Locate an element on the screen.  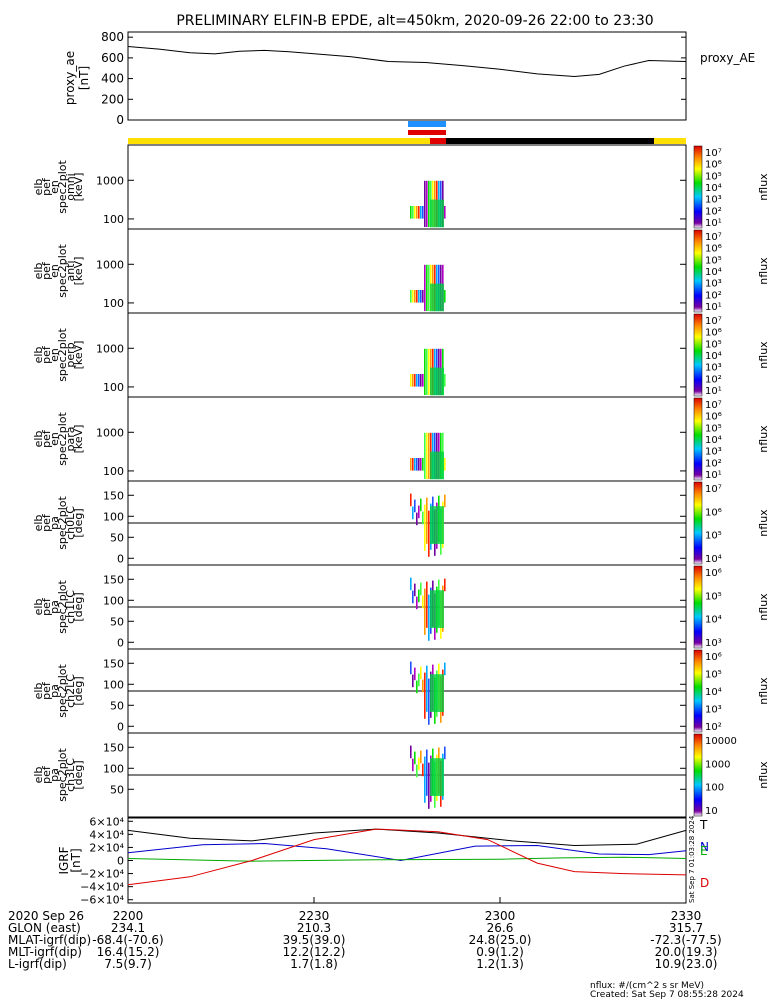
colorbar-tick-label: 10⁴ is located at coordinates (713, 620).